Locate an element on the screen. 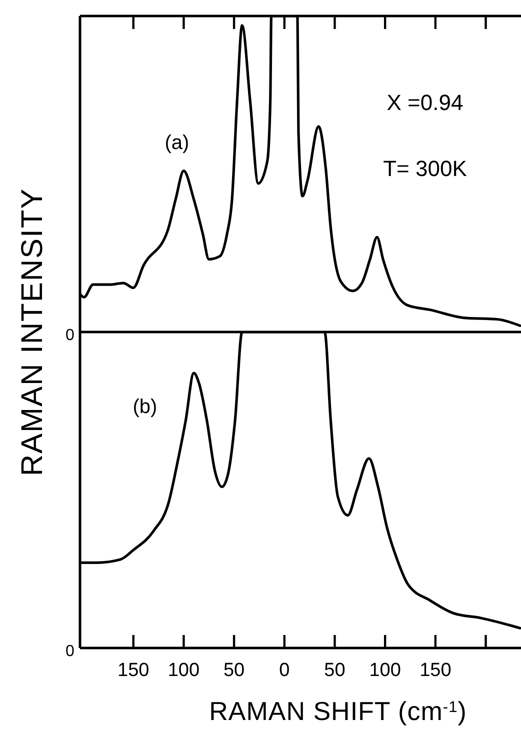 The height and width of the screenshot is (733, 521). annotation: (b) is located at coordinates (145, 407).